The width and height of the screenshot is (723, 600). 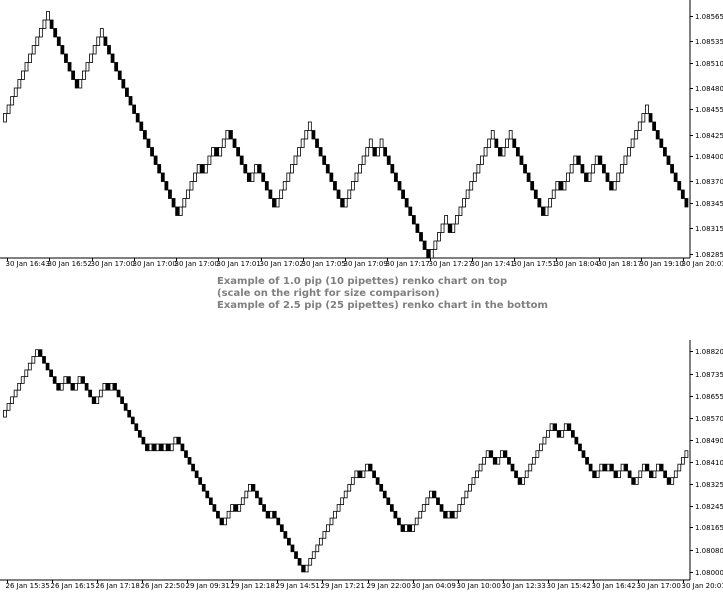 I want to click on x-tick-label: 29 Jan 12:18, so click(x=253, y=586).